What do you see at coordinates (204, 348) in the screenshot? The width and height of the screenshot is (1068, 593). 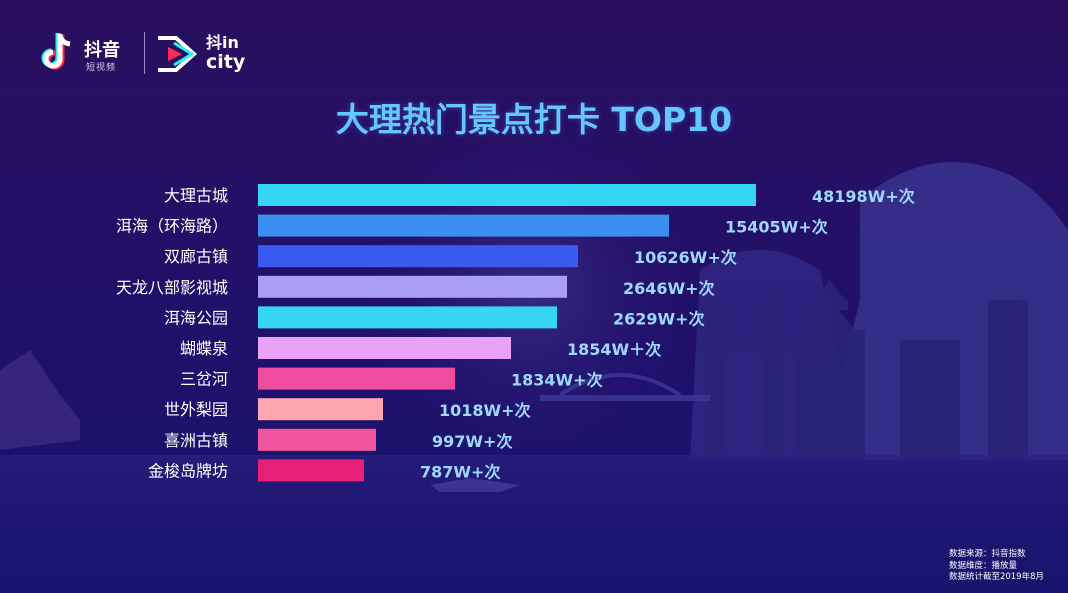 I see `category-label: 蝴蝶泉` at bounding box center [204, 348].